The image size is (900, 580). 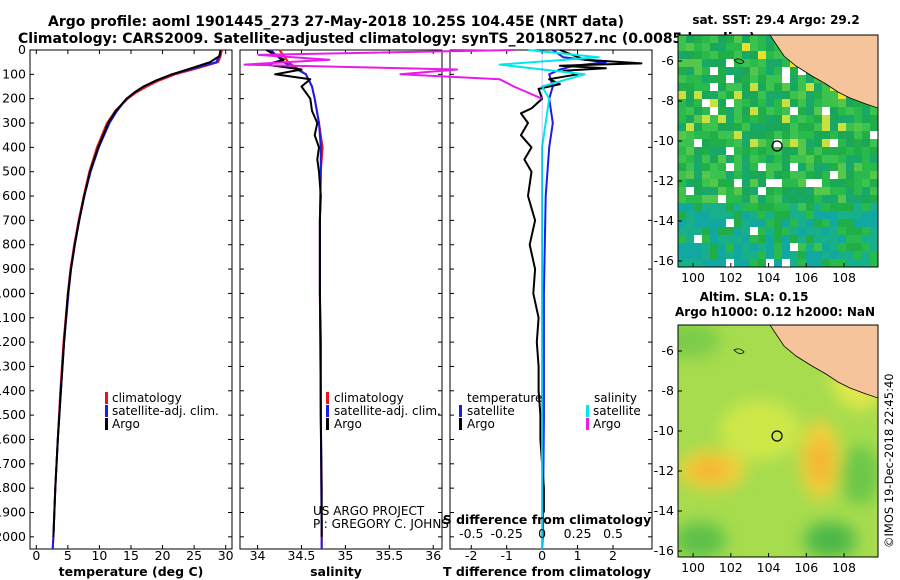 What do you see at coordinates (481, 424) in the screenshot?
I see `legend-t-argo: Argo` at bounding box center [481, 424].